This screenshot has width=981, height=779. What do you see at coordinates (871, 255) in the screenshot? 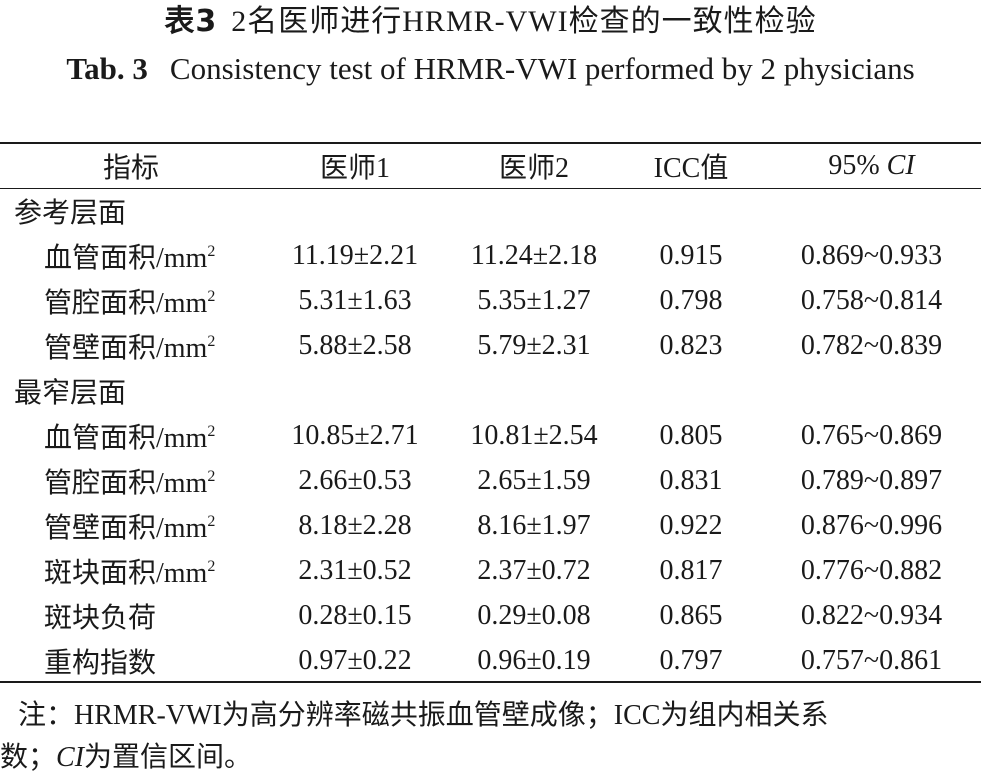
I see `ci-value: 0.869~0.933` at bounding box center [871, 255].